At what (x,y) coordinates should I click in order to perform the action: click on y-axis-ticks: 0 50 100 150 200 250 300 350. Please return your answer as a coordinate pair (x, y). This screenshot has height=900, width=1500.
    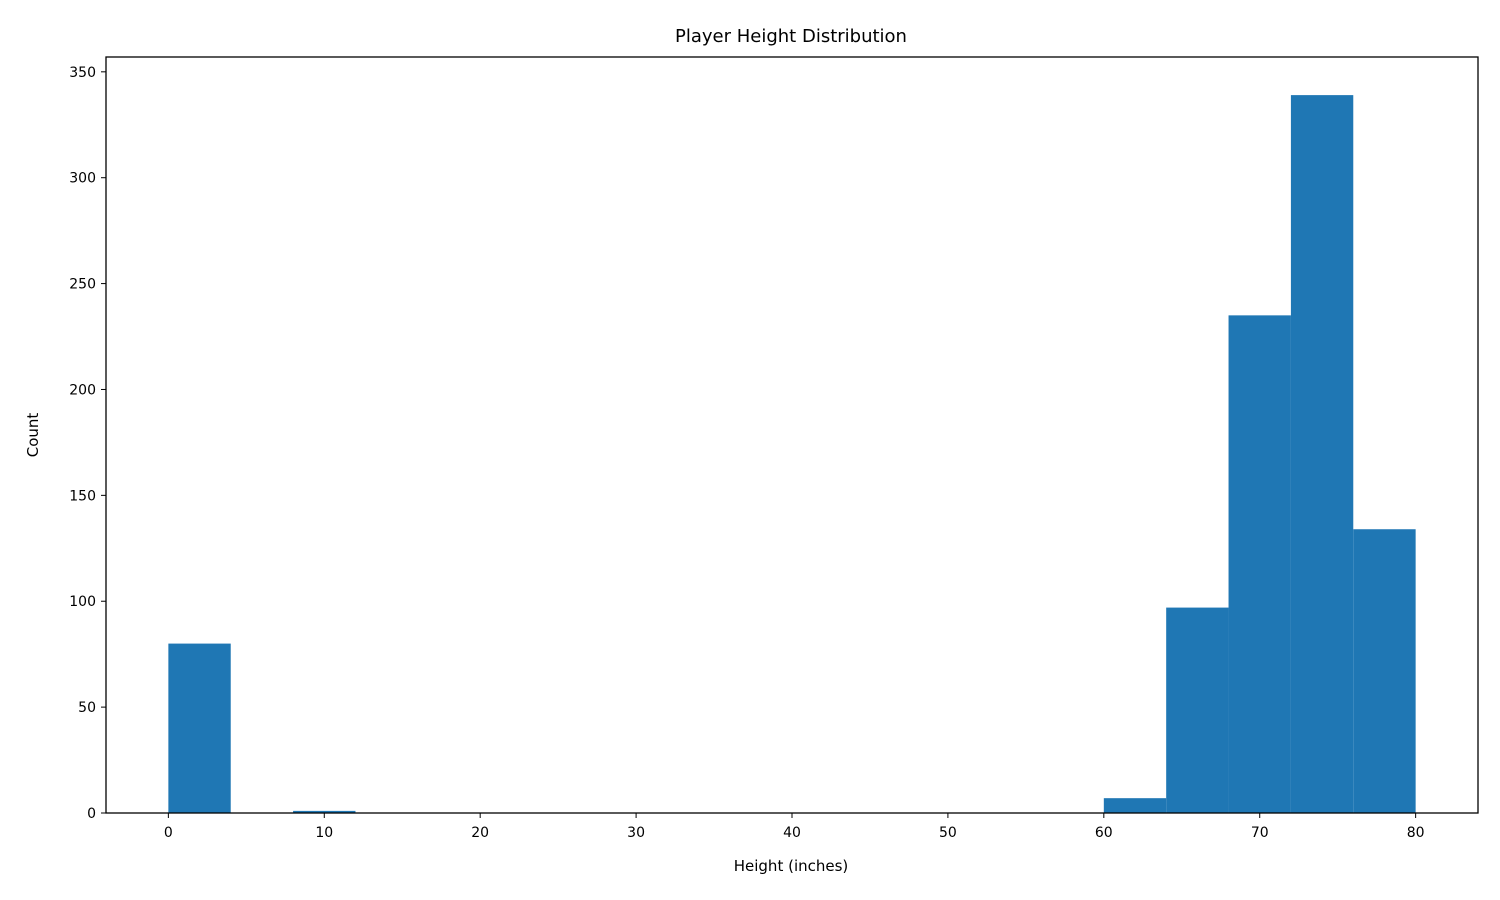
    Looking at the image, I should click on (87, 443).